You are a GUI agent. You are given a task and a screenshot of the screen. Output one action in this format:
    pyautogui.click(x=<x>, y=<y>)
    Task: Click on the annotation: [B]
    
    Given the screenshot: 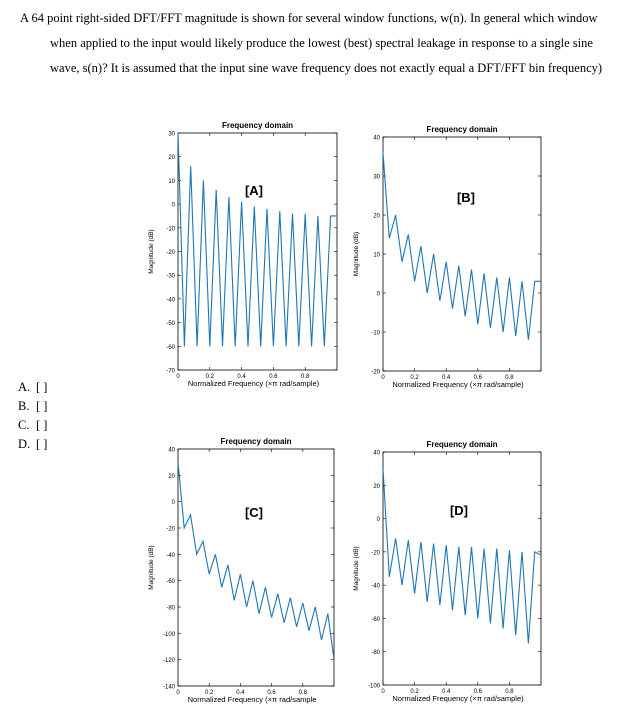 What is the action you would take?
    pyautogui.click(x=466, y=197)
    